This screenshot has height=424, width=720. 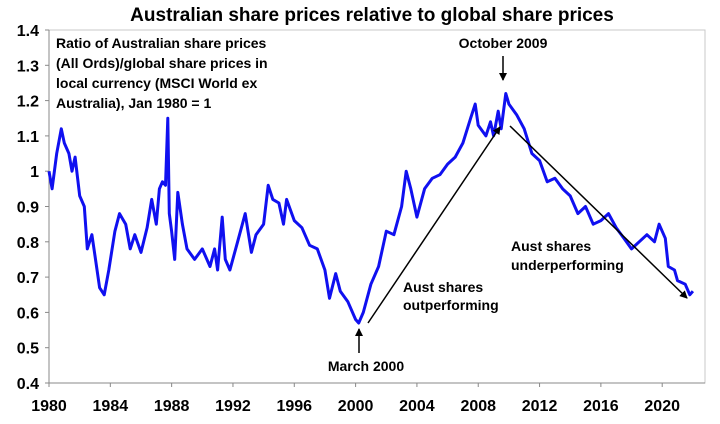 What do you see at coordinates (156, 83) in the screenshot?
I see `legend-line-3: local currency (MSCI World ex` at bounding box center [156, 83].